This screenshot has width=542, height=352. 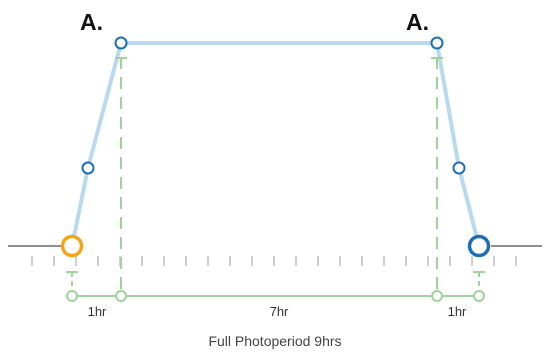 What do you see at coordinates (121, 296) in the screenshot?
I see `bracket-node-ramp-end` at bounding box center [121, 296].